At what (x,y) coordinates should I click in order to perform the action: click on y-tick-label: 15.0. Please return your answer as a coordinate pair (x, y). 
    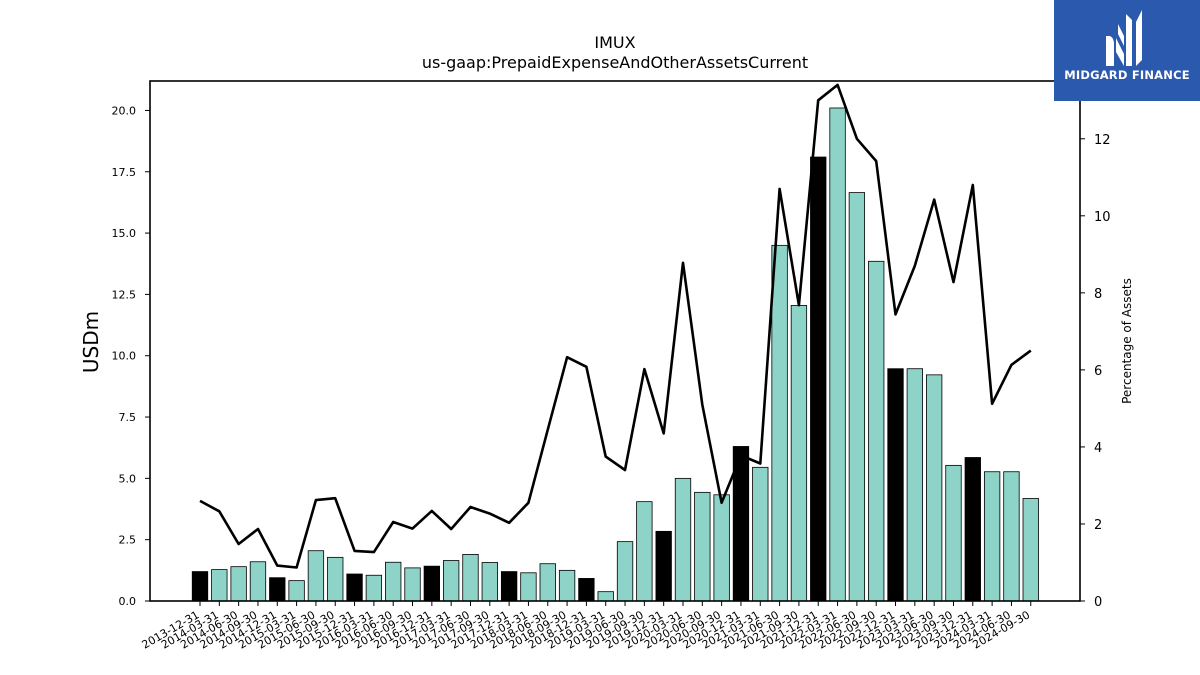
    Looking at the image, I should click on (124, 233).